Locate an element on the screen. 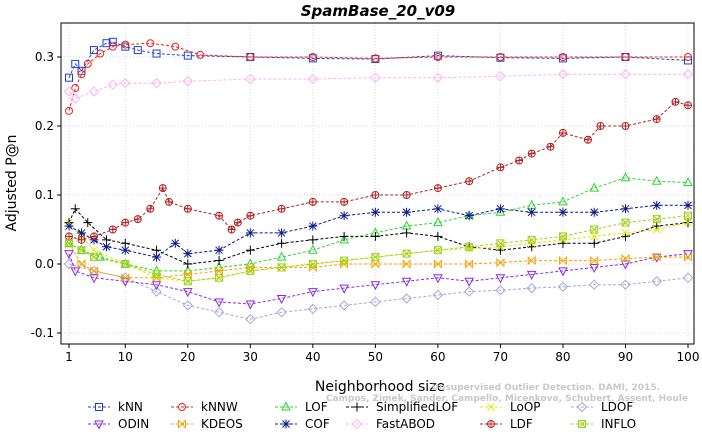 Image resolution: width=702 pixels, height=434 pixels. legend-marker-fastabod is located at coordinates (357, 424).